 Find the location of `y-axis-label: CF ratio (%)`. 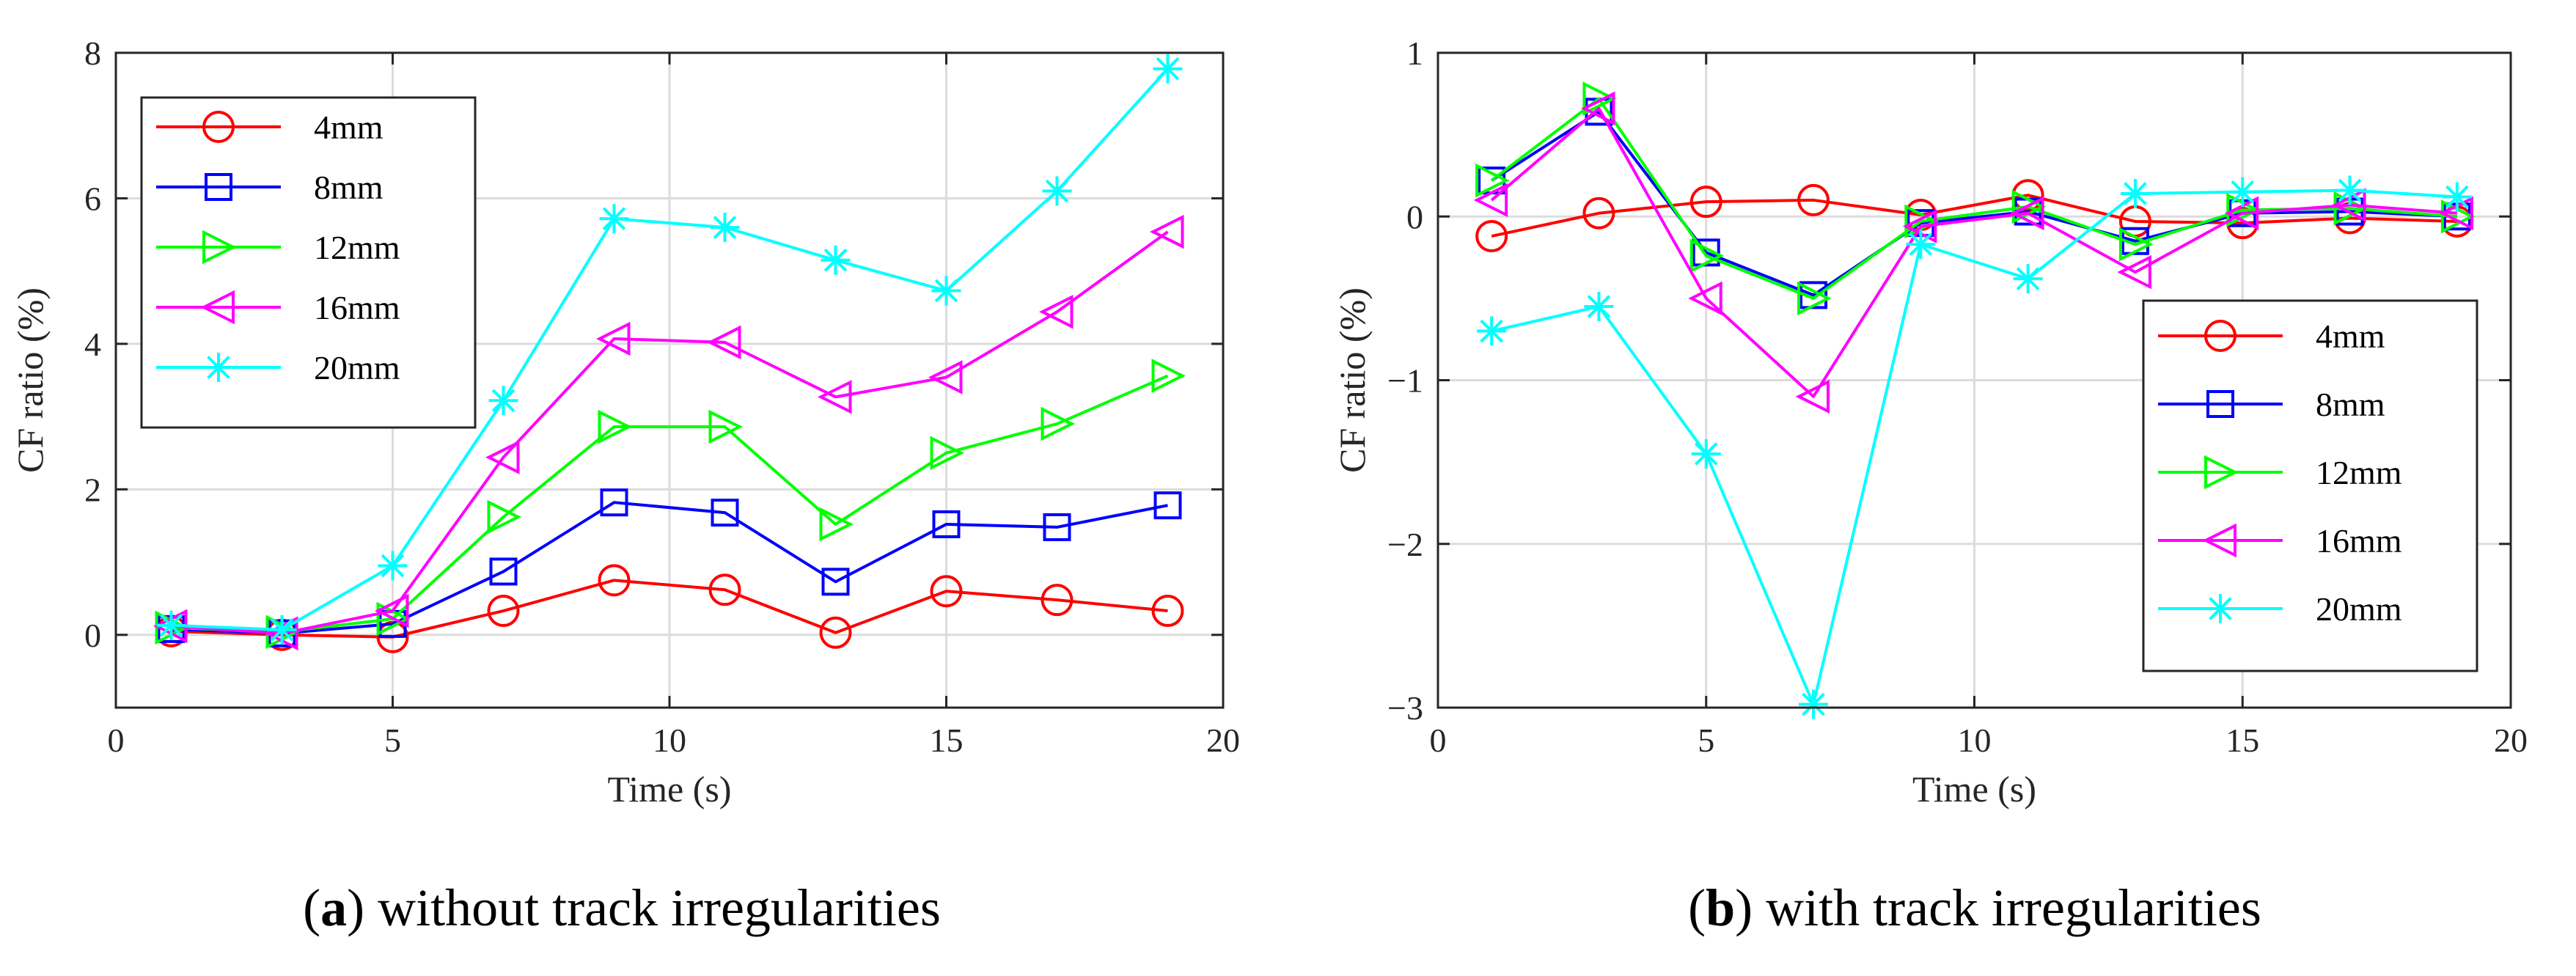

y-axis-label: CF ratio (%) is located at coordinates (31, 380).